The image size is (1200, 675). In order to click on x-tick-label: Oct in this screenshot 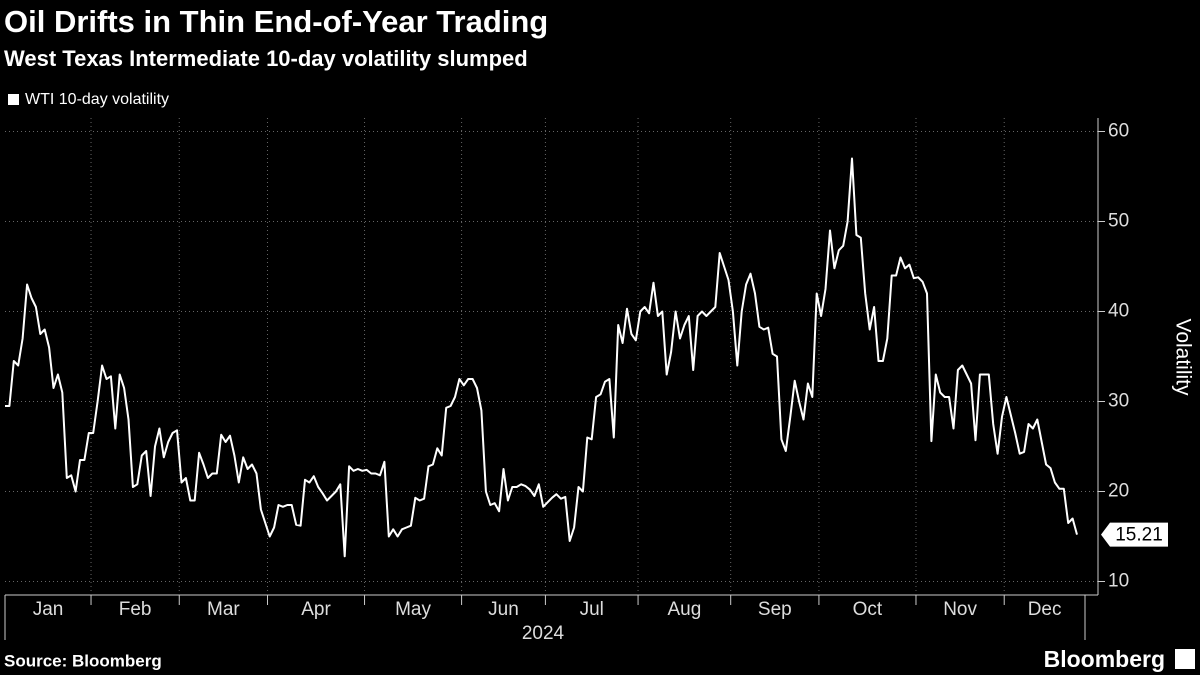, I will do `click(868, 609)`.